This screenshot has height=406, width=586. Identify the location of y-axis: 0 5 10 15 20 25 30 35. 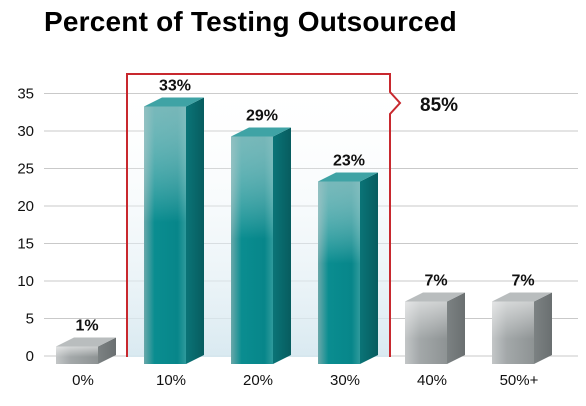
(25, 226).